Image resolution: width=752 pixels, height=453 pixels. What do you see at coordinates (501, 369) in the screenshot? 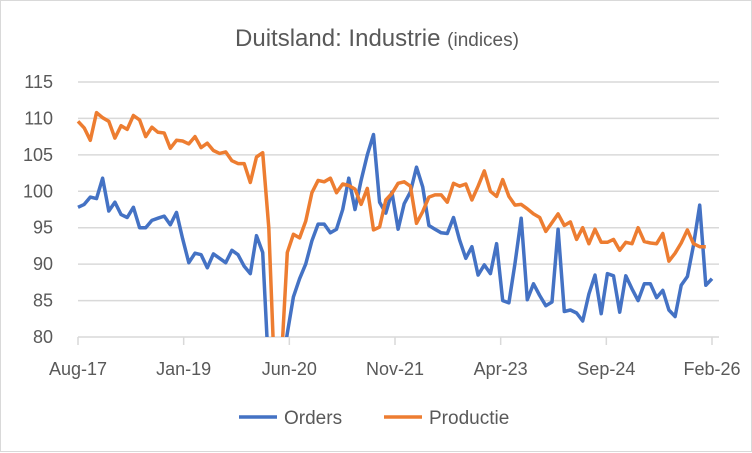
I see `x-tick-label: Apr-23` at bounding box center [501, 369].